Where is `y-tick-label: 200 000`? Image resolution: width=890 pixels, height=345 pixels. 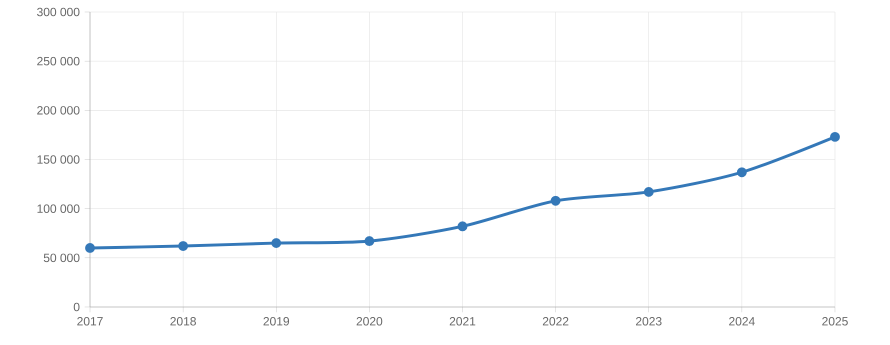
y-tick-label: 200 000 is located at coordinates (58, 110).